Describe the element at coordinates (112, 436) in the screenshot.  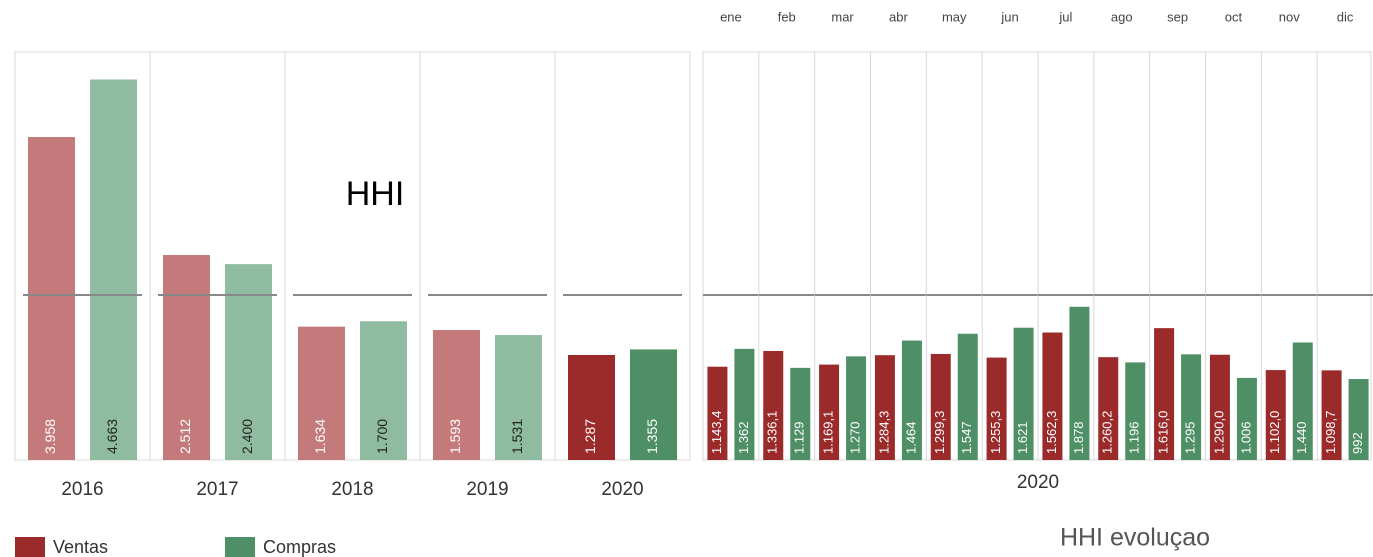
I see `value-label: 4.663` at that location.